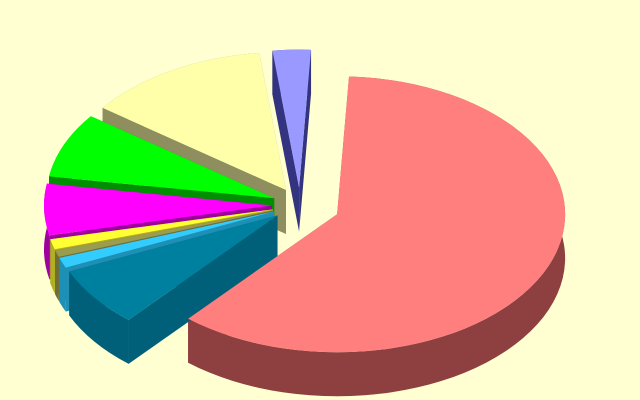 The width and height of the screenshot is (640, 400). I want to click on slice-3-side, so click(62, 284).